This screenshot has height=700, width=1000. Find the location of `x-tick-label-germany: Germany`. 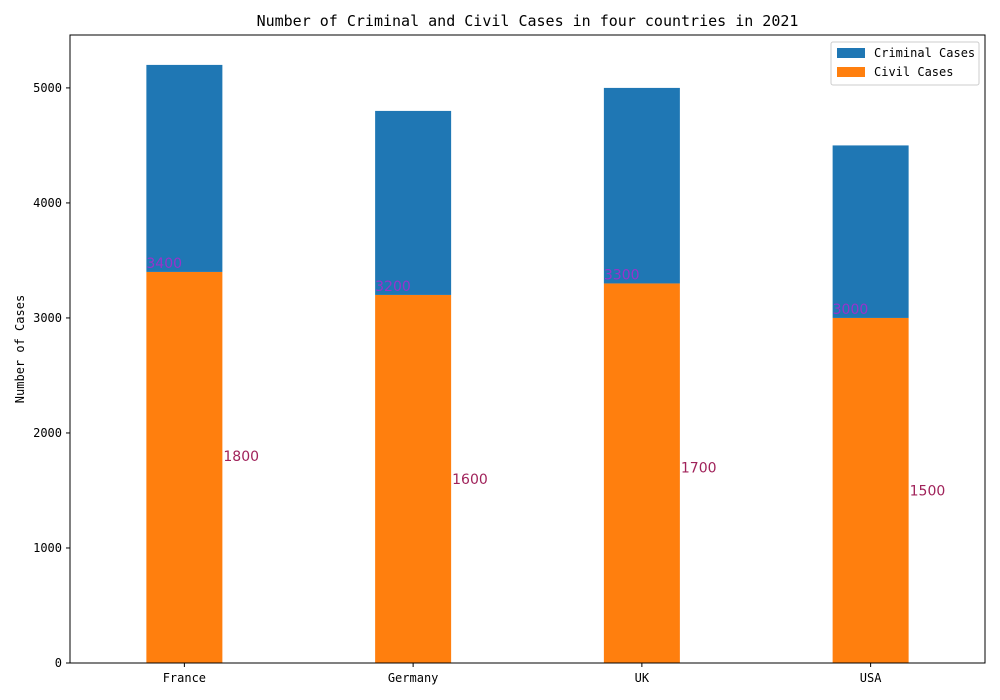

x-tick-label-germany: Germany is located at coordinates (413, 678).